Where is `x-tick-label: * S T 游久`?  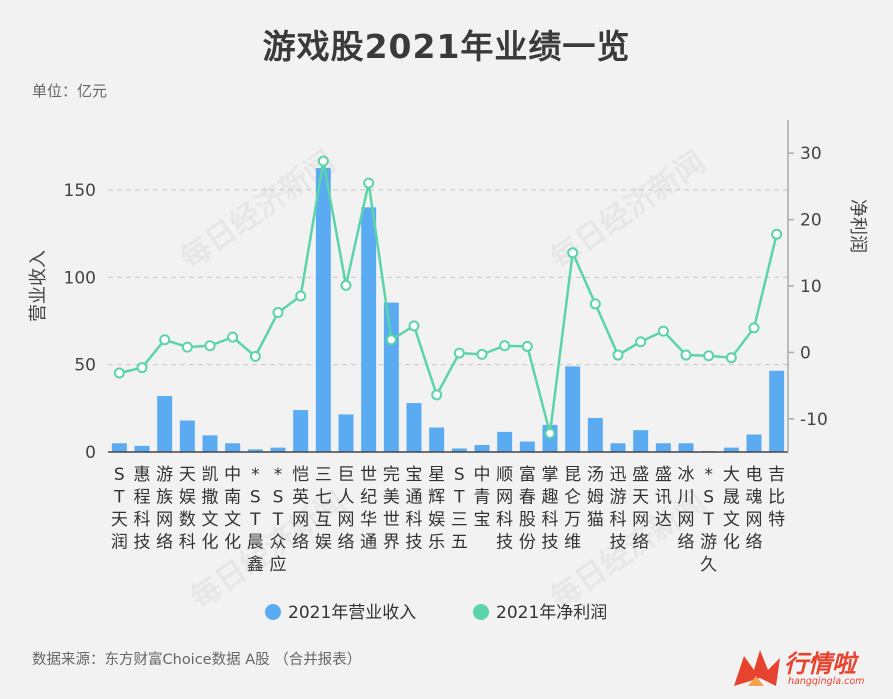
x-tick-label: * S T 游久 is located at coordinates (708, 520).